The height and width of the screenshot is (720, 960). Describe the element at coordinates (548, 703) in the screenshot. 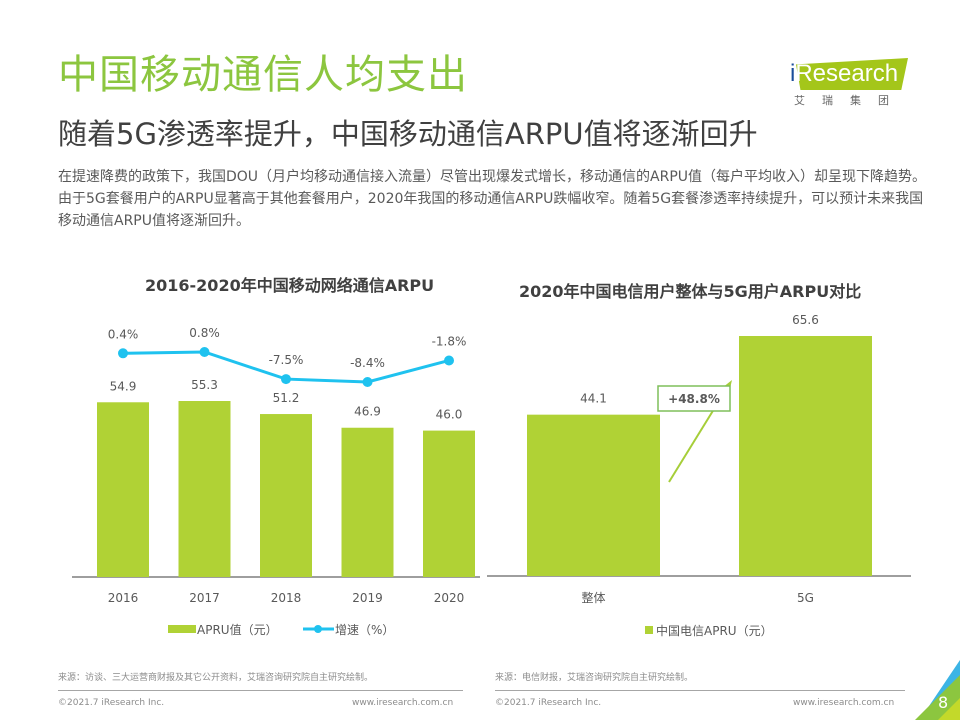

I see `footer-copyright-right: ©2021.7 iResearch Inc.` at that location.